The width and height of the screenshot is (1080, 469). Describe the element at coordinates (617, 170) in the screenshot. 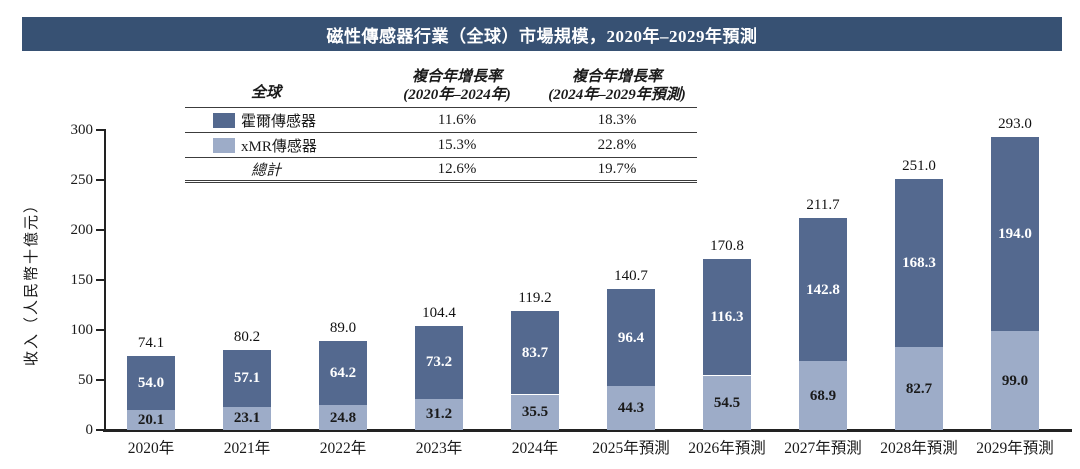

I see `legend-cagr-value: 19.7%` at that location.